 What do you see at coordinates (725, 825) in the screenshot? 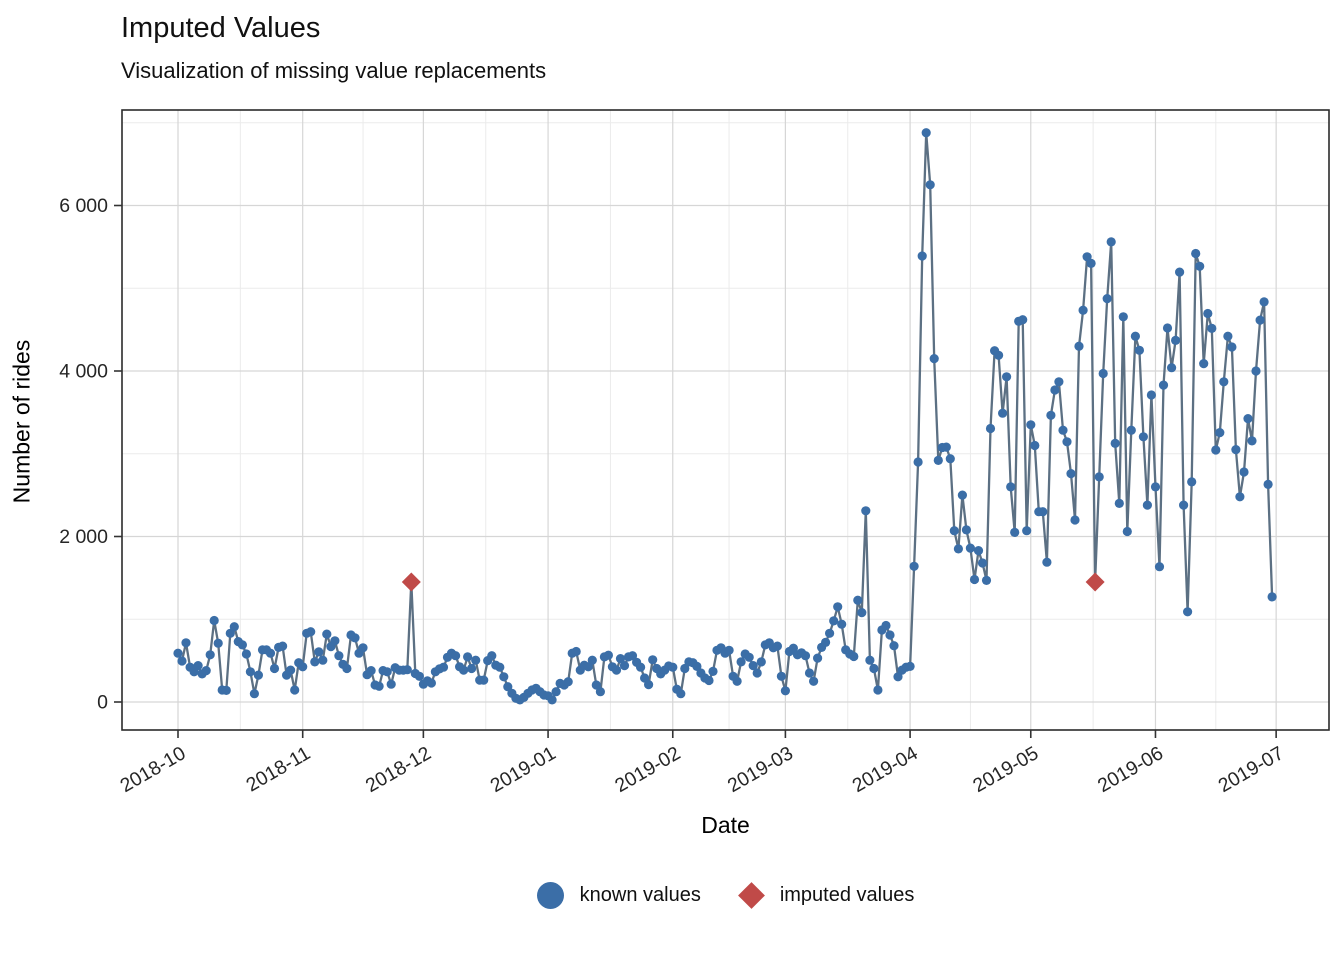
I see `x-axis-title: Date` at bounding box center [725, 825].